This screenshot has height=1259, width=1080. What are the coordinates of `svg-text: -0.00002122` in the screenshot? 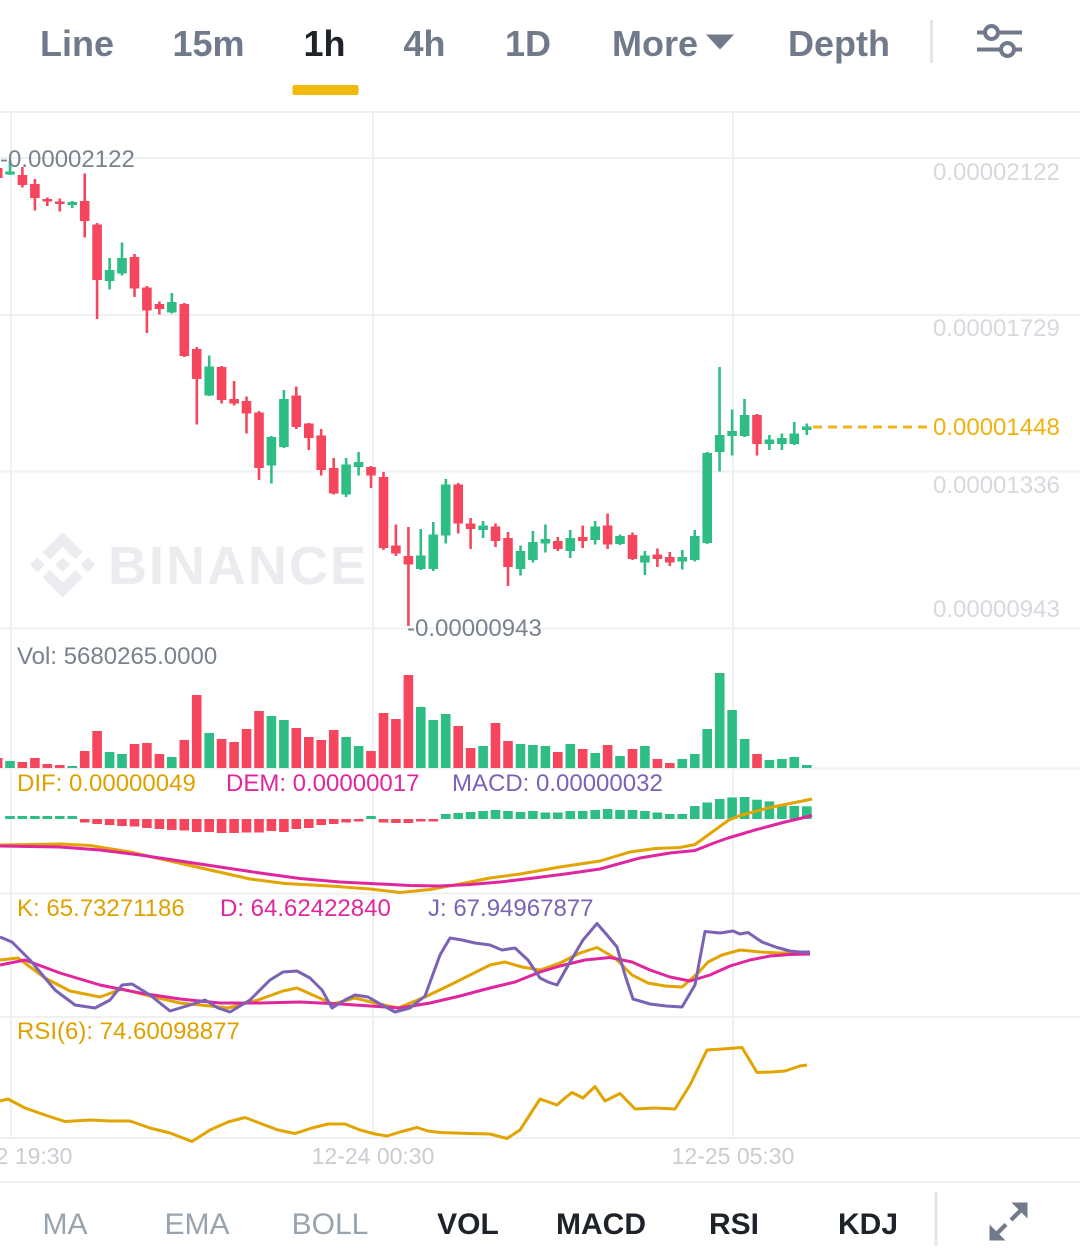 It's located at (67, 159).